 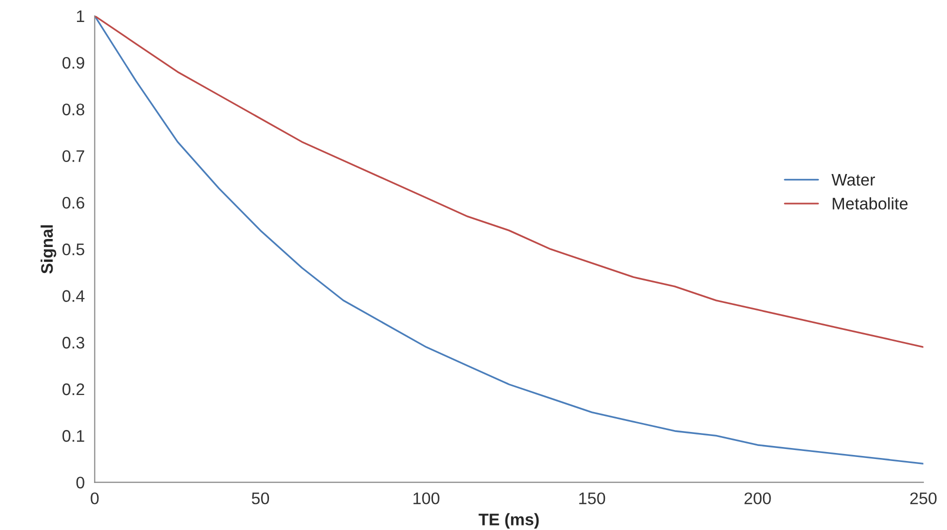 I want to click on y-tick-label: 0.5, so click(x=73, y=250).